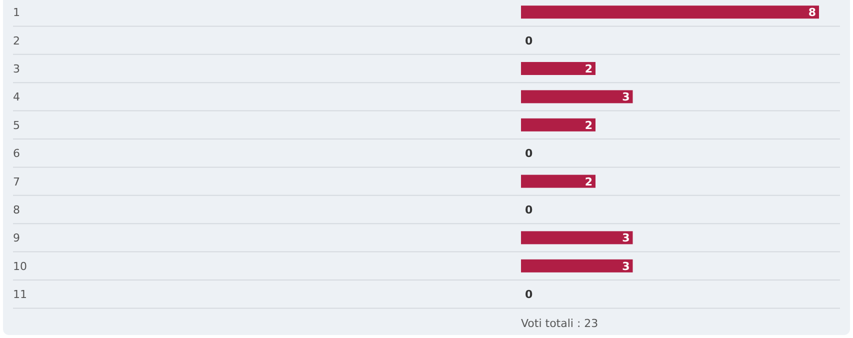 The height and width of the screenshot is (338, 853). Describe the element at coordinates (16, 153) in the screenshot. I see `y-tick-label: 6` at that location.